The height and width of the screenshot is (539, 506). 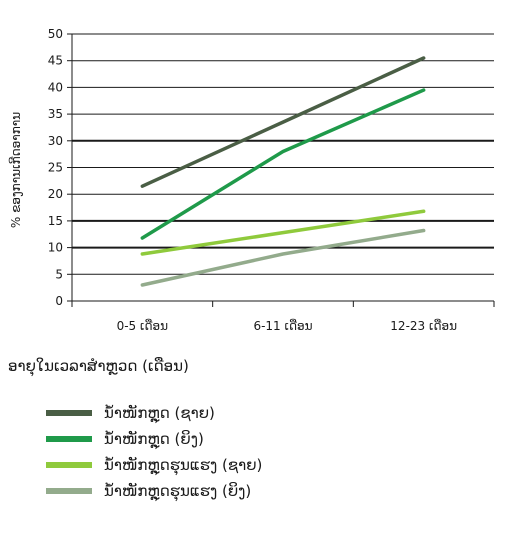 I want to click on y-tick-label: 0, so click(x=59, y=301).